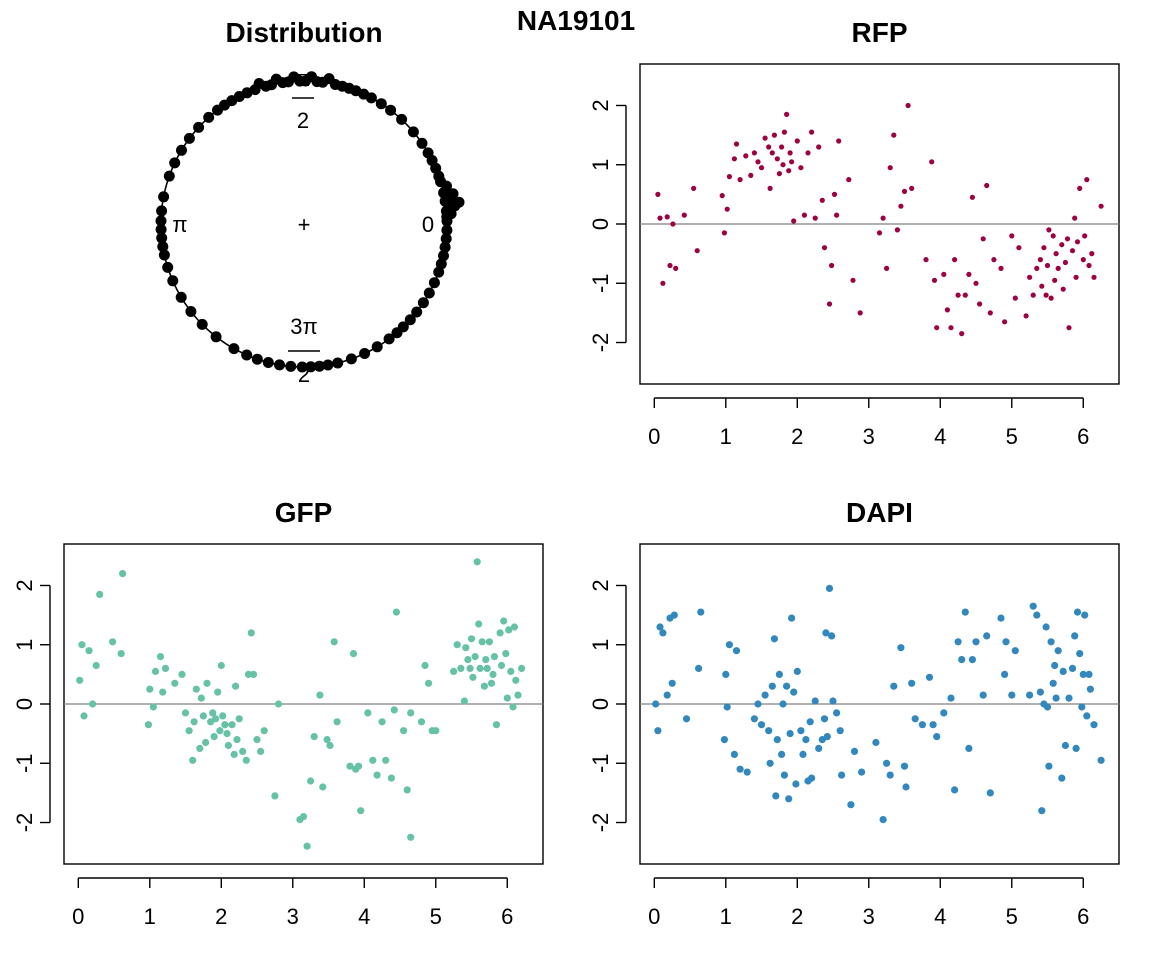 The height and width of the screenshot is (960, 1152). Describe the element at coordinates (940, 436) in the screenshot. I see `rfp-x-tick-label: 4` at that location.